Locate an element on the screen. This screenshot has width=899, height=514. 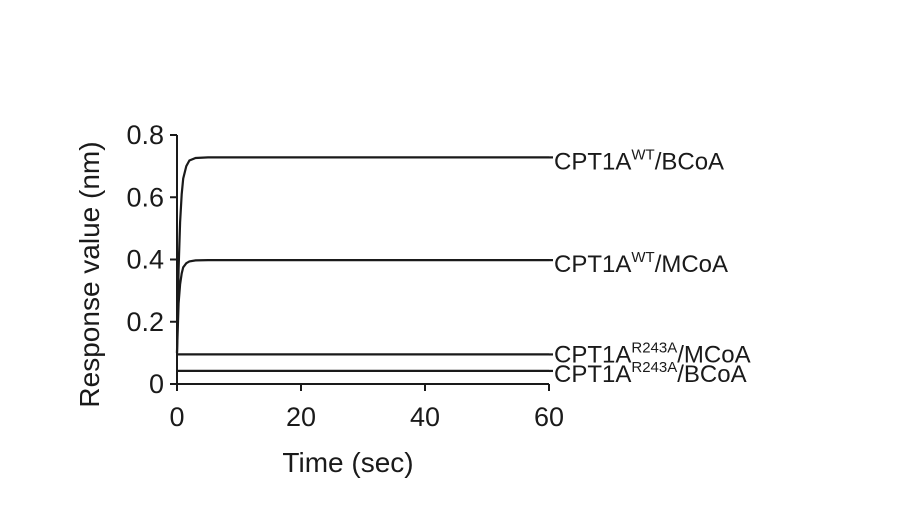
series-label-2: CPT1AWT/MCoA is located at coordinates (641, 263).